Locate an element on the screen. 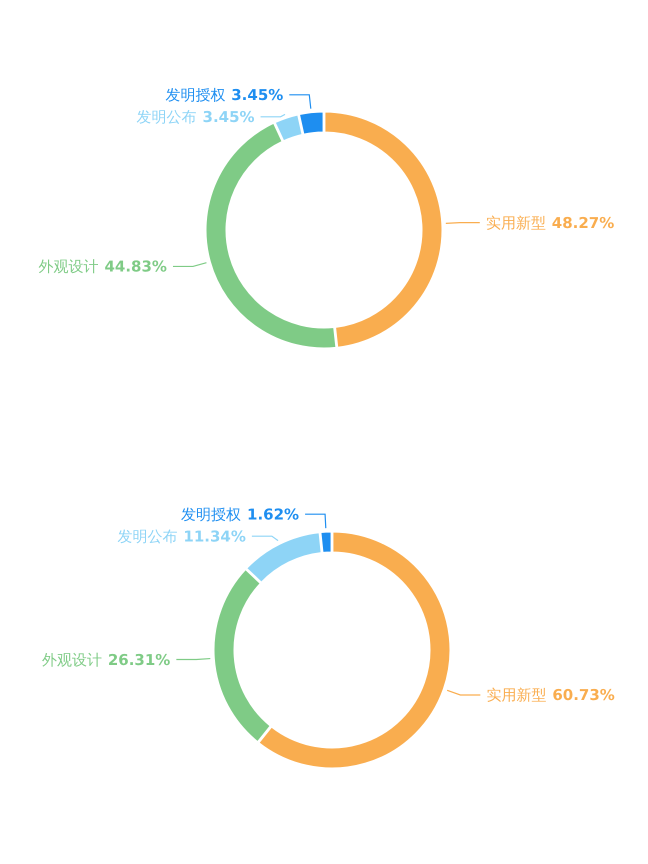 This screenshot has width=648, height=864. data-label: 60.73% is located at coordinates (583, 695).